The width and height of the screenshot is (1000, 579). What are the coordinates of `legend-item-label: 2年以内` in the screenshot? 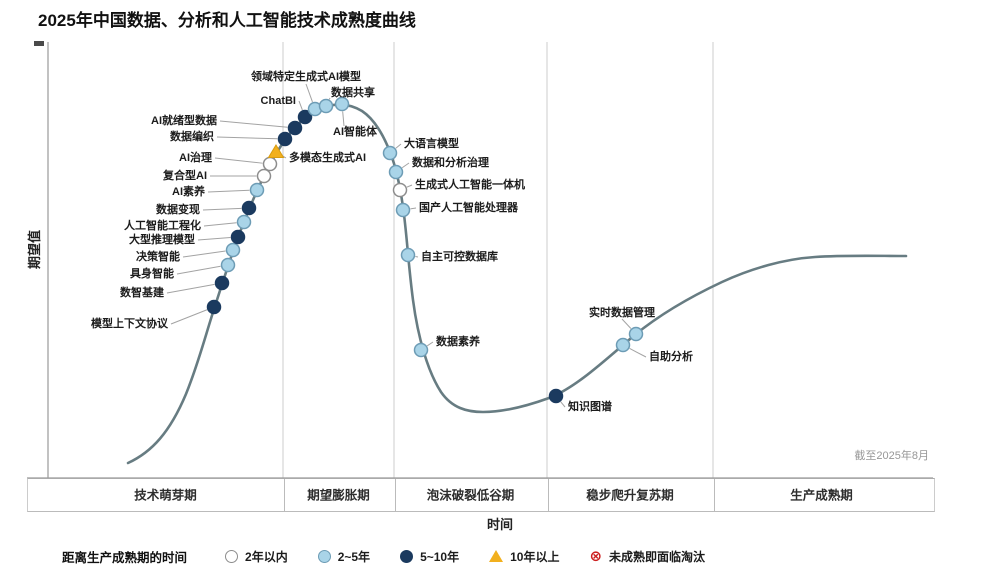 It's located at (266, 556).